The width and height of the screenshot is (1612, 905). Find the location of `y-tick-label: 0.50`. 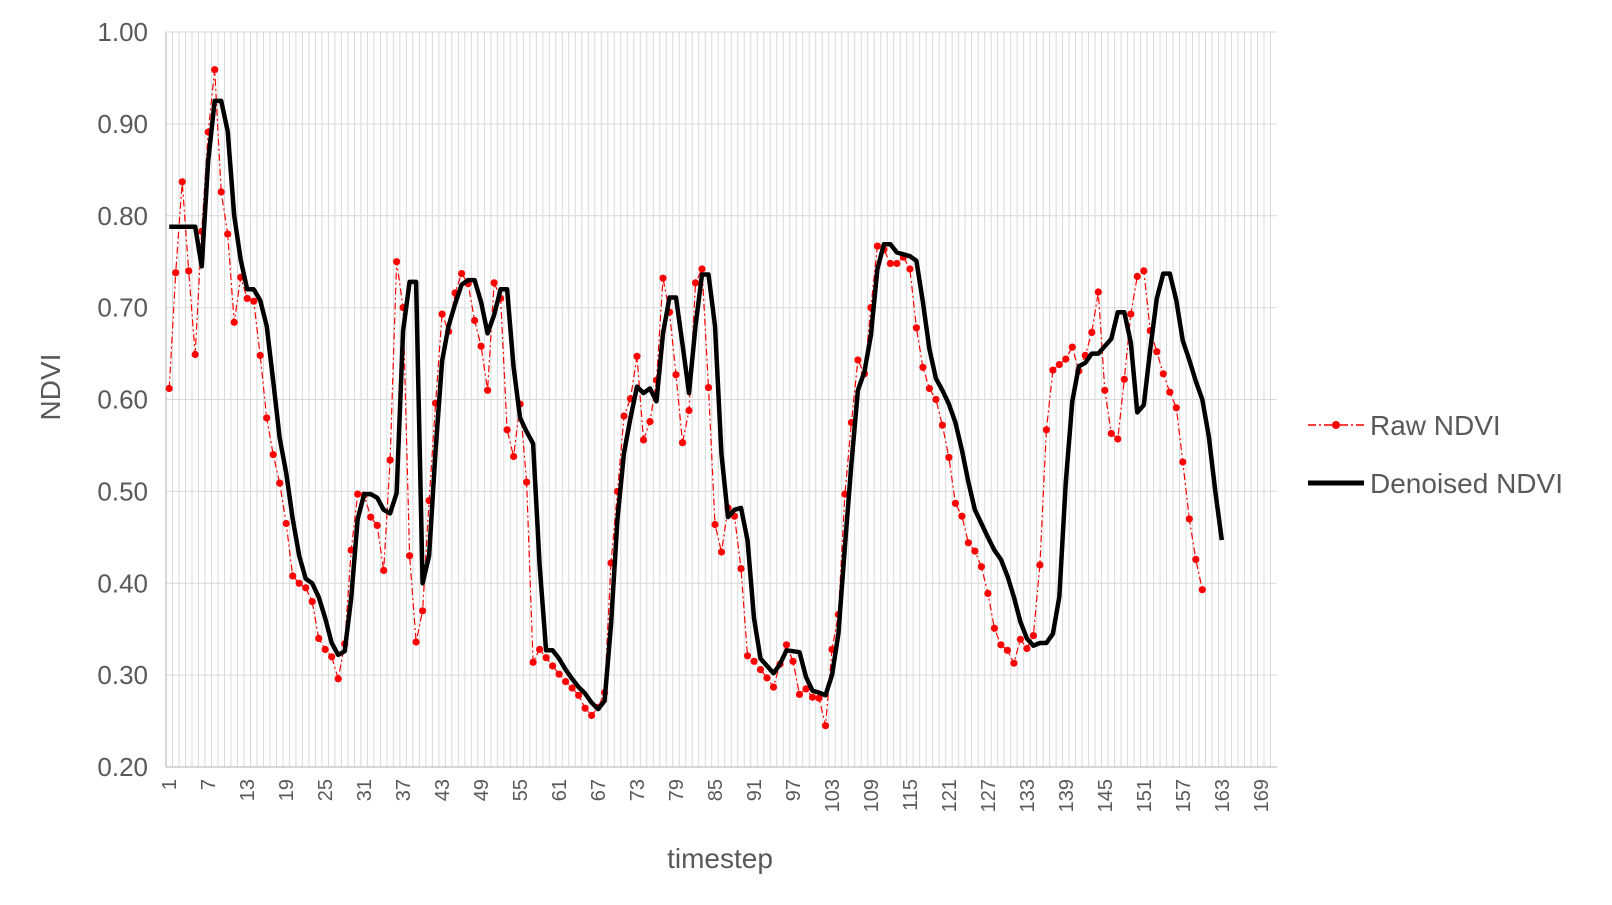

y-tick-label: 0.50 is located at coordinates (122, 491).